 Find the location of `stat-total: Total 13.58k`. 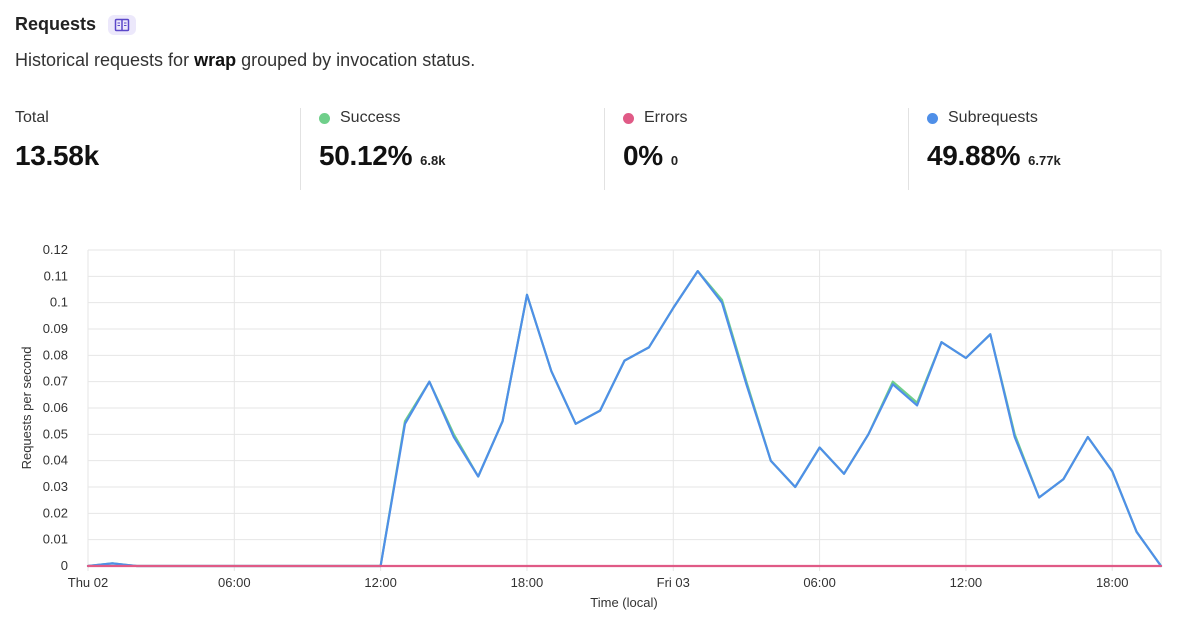

stat-total: Total 13.58k is located at coordinates (57, 149).